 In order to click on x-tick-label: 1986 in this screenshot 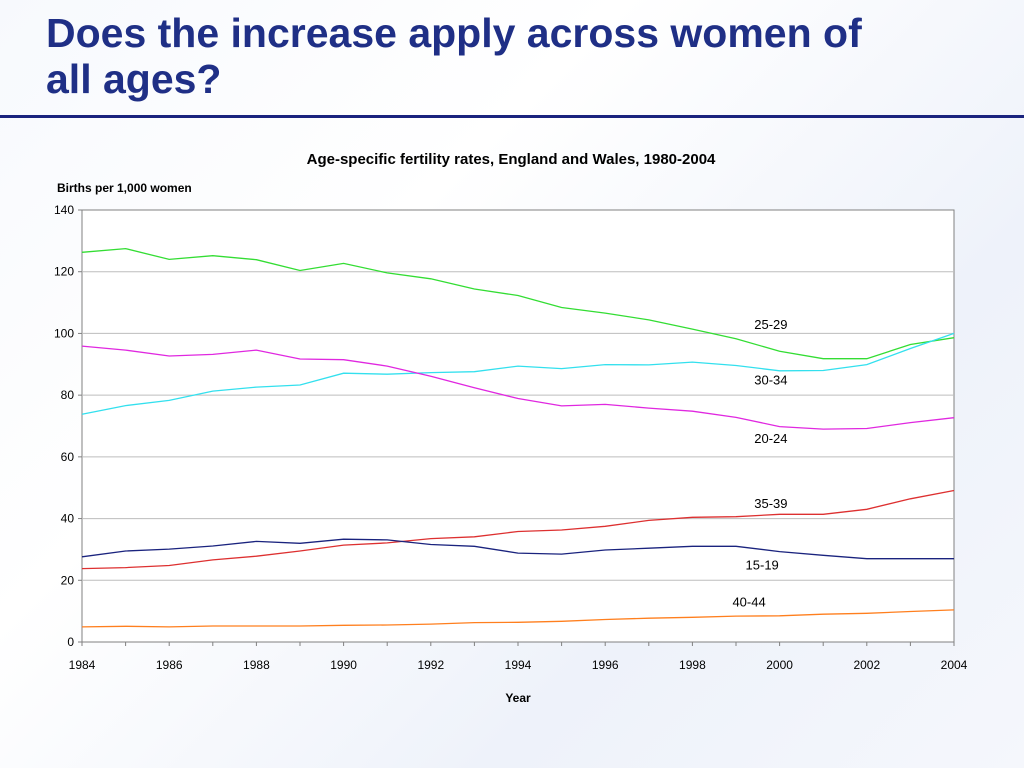, I will do `click(169, 665)`.